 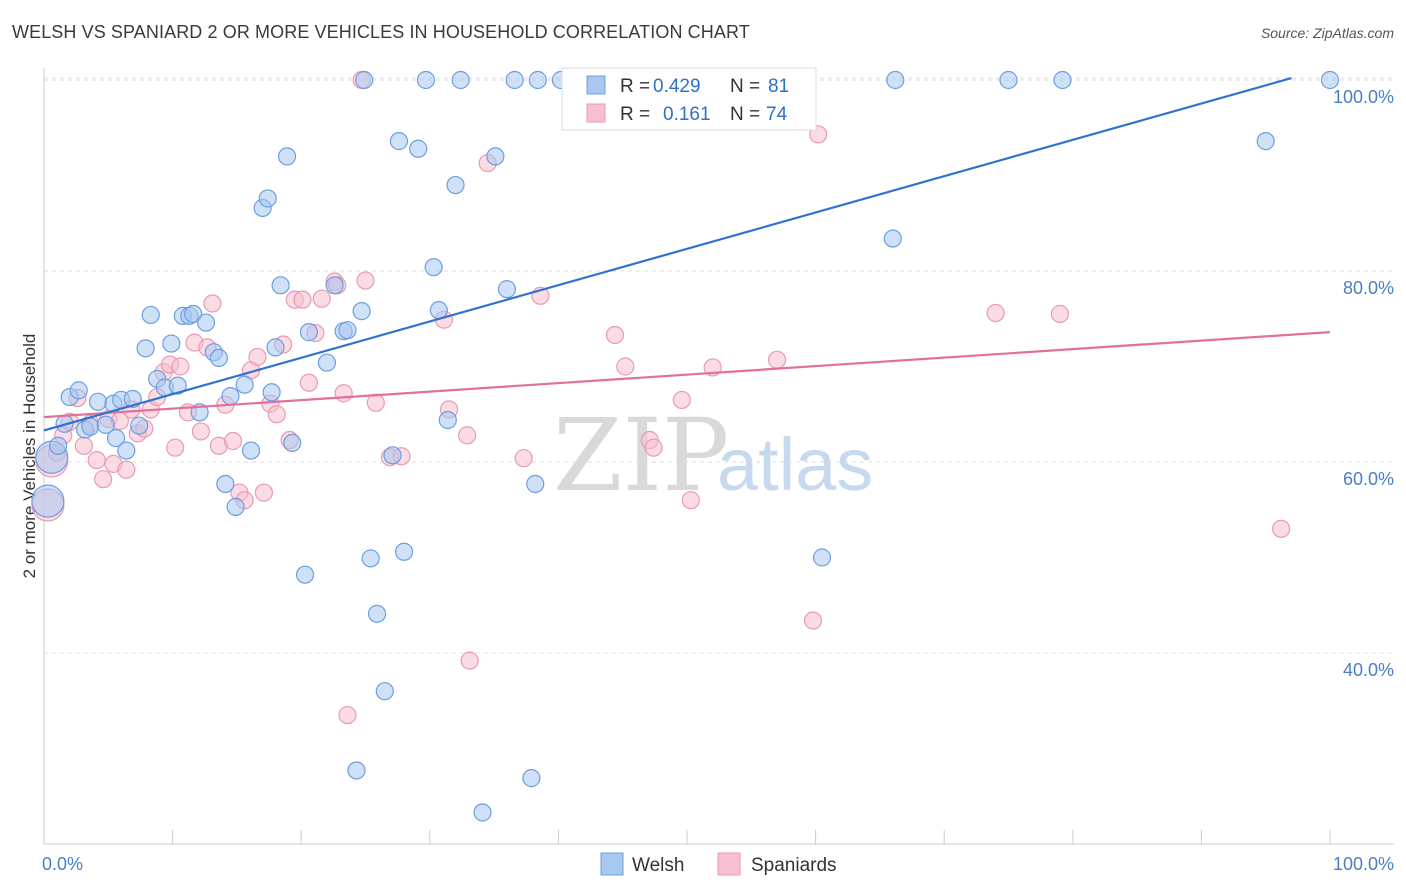 I want to click on x-axis-ticks, so click(x=687, y=837).